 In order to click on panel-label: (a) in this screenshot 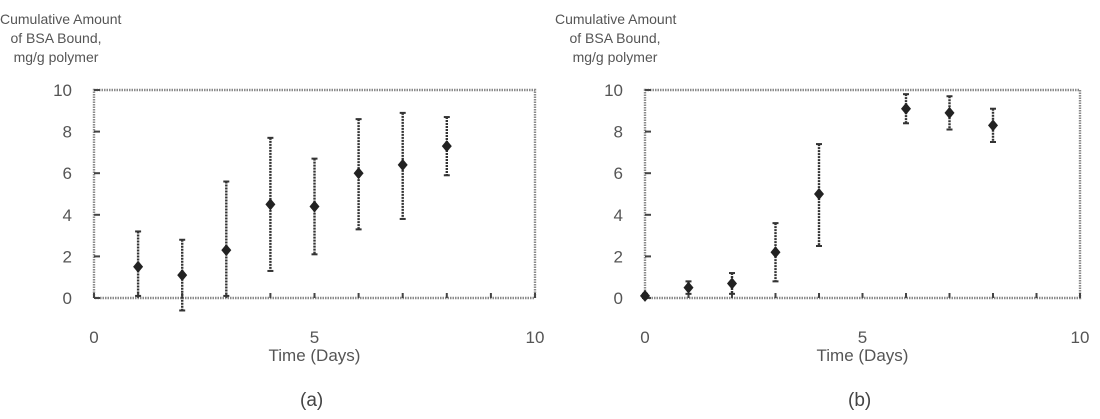, I will do `click(312, 400)`.